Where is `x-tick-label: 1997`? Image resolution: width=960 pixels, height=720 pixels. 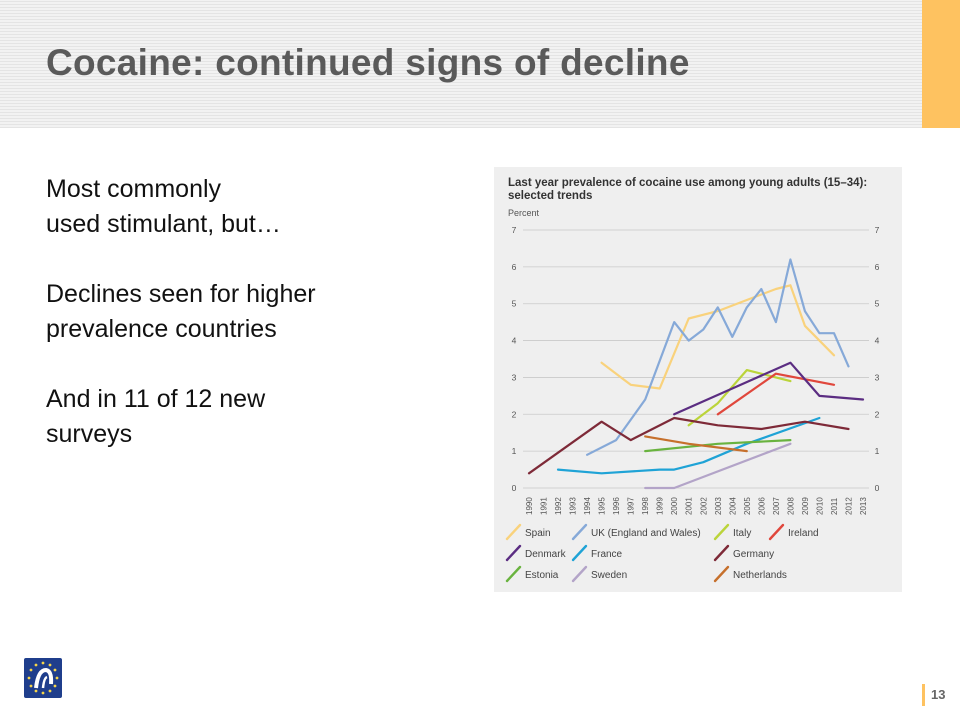 x-tick-label: 1997 is located at coordinates (631, 506).